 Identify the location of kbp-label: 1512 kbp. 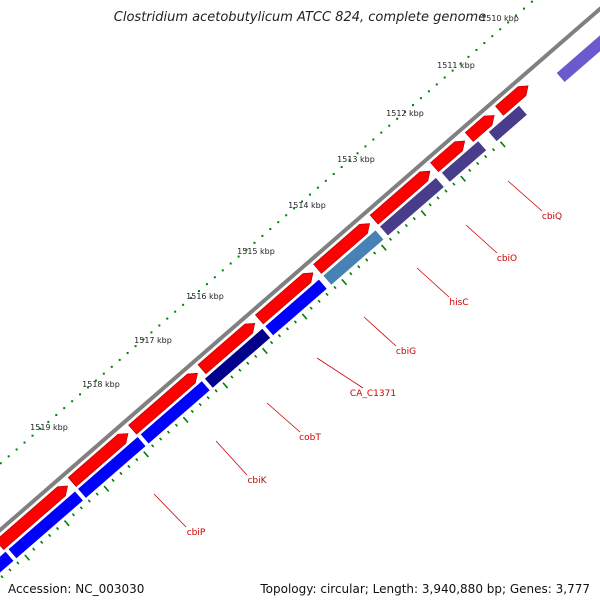
(405, 113).